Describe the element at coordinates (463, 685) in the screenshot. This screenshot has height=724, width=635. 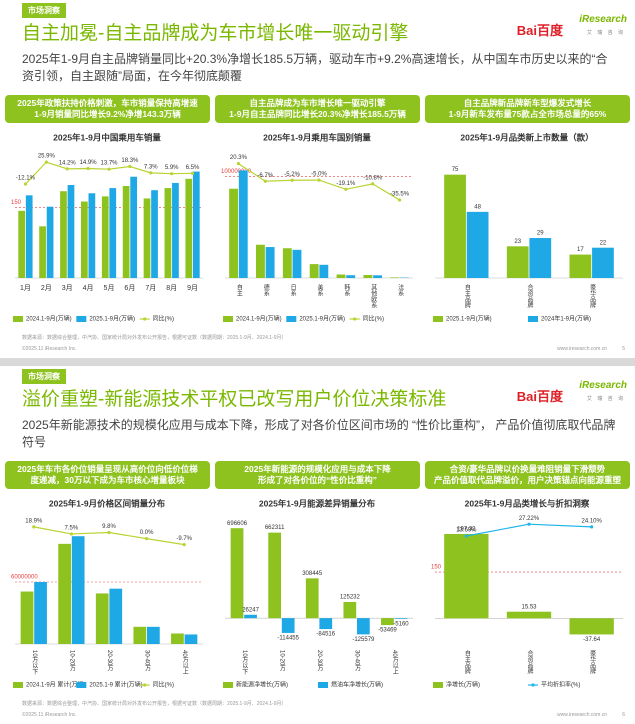
I see `legend-label: 净增长(万辆)` at that location.